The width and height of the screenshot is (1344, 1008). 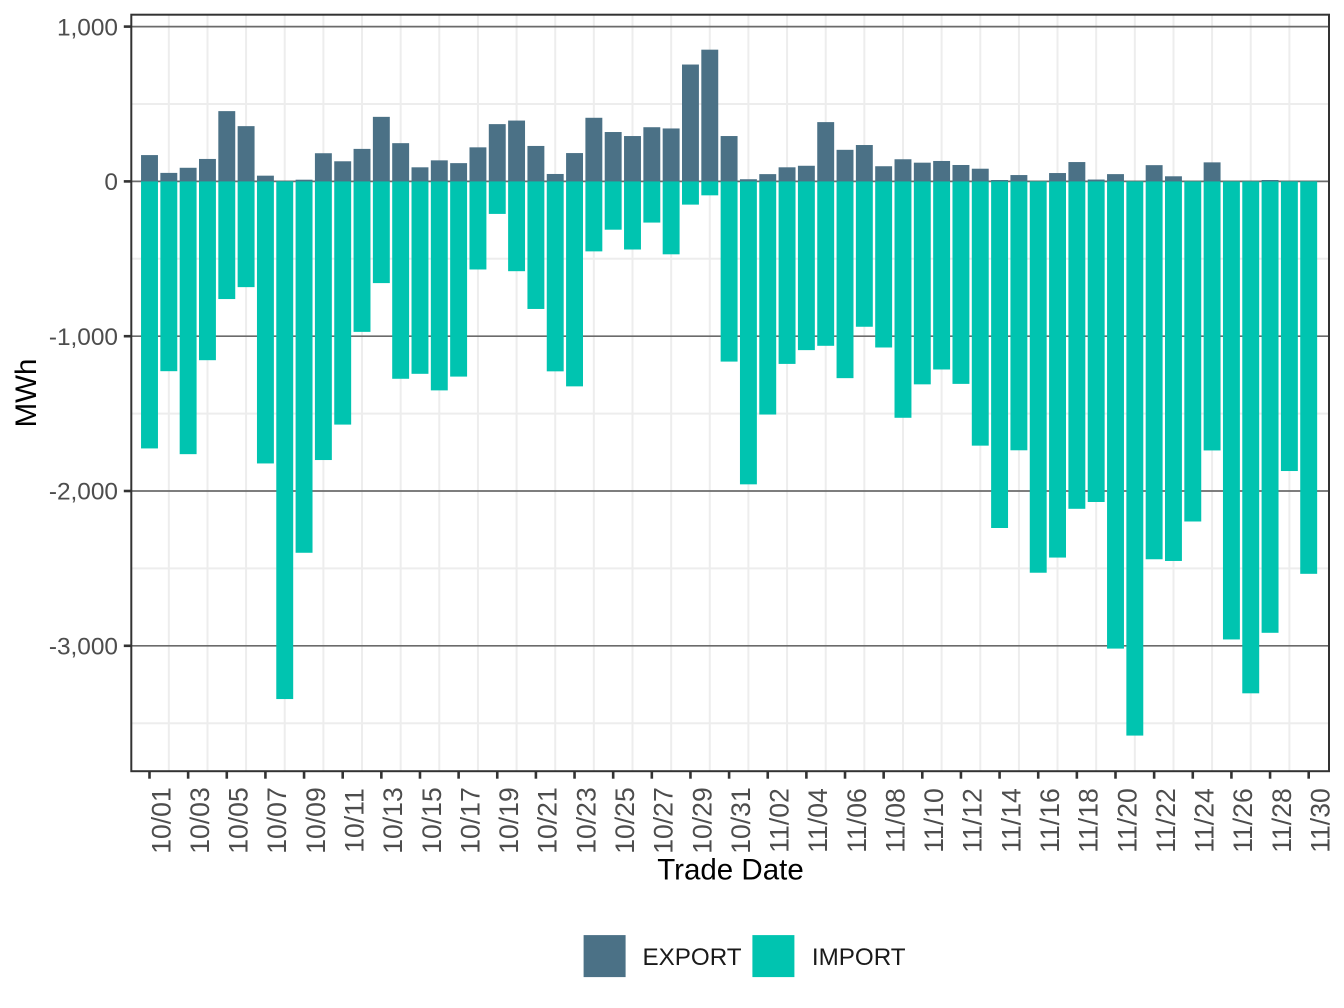 I want to click on svg-text: 11/14, so click(x=1011, y=820).